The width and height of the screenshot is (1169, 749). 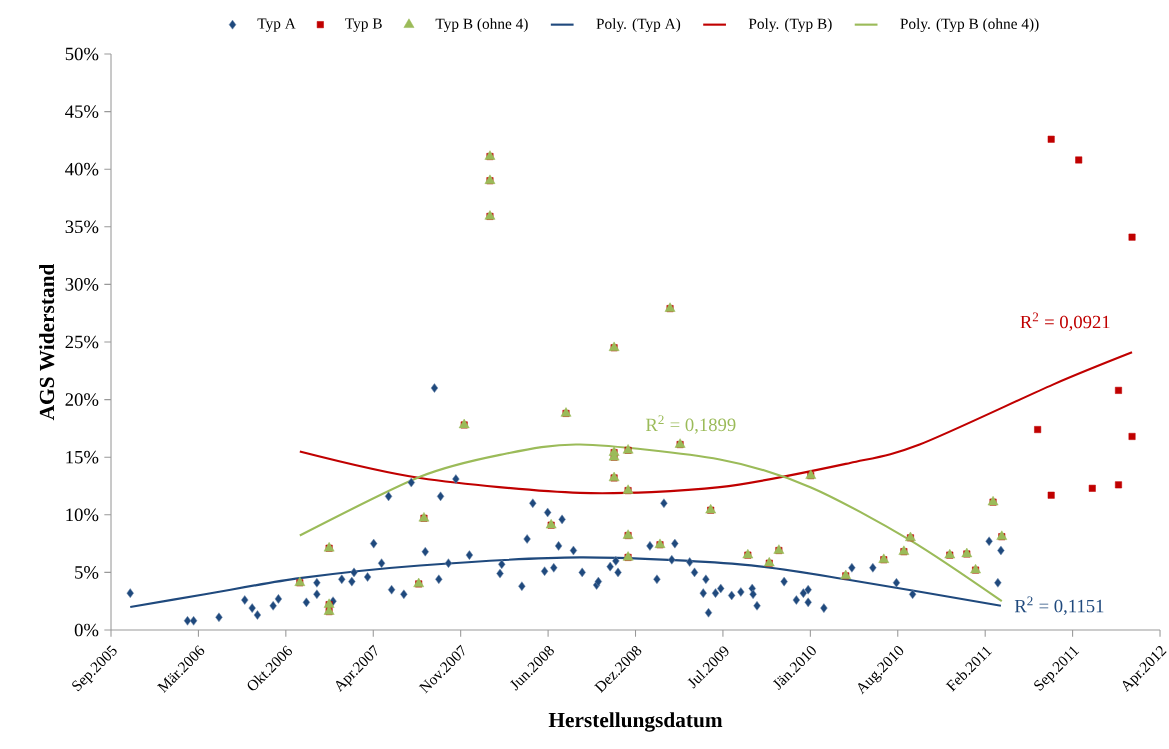 I want to click on legend-label: Poly. (Typ A), so click(x=638, y=25).